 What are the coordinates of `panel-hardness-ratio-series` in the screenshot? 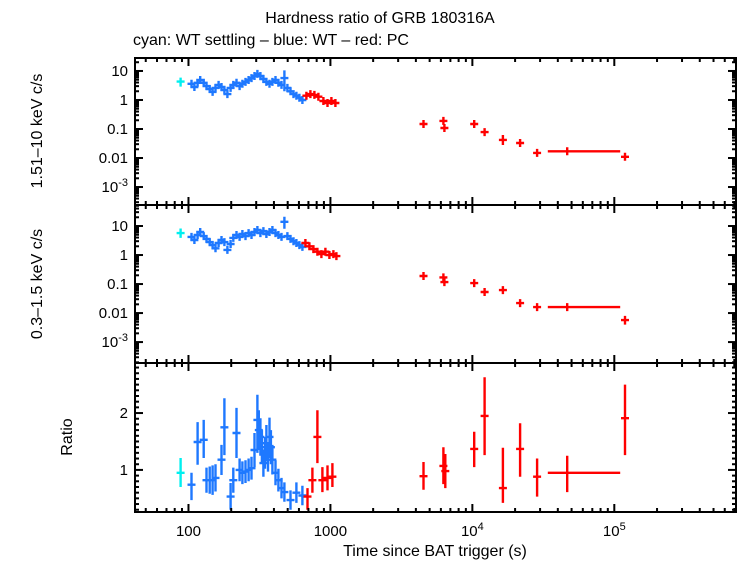 It's located at (402, 443).